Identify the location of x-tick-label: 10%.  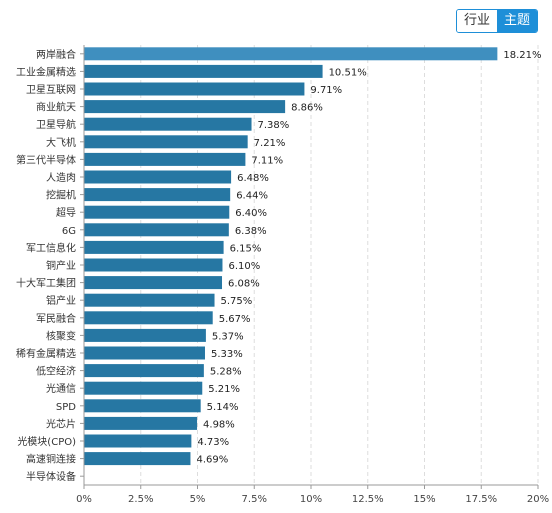
(311, 499).